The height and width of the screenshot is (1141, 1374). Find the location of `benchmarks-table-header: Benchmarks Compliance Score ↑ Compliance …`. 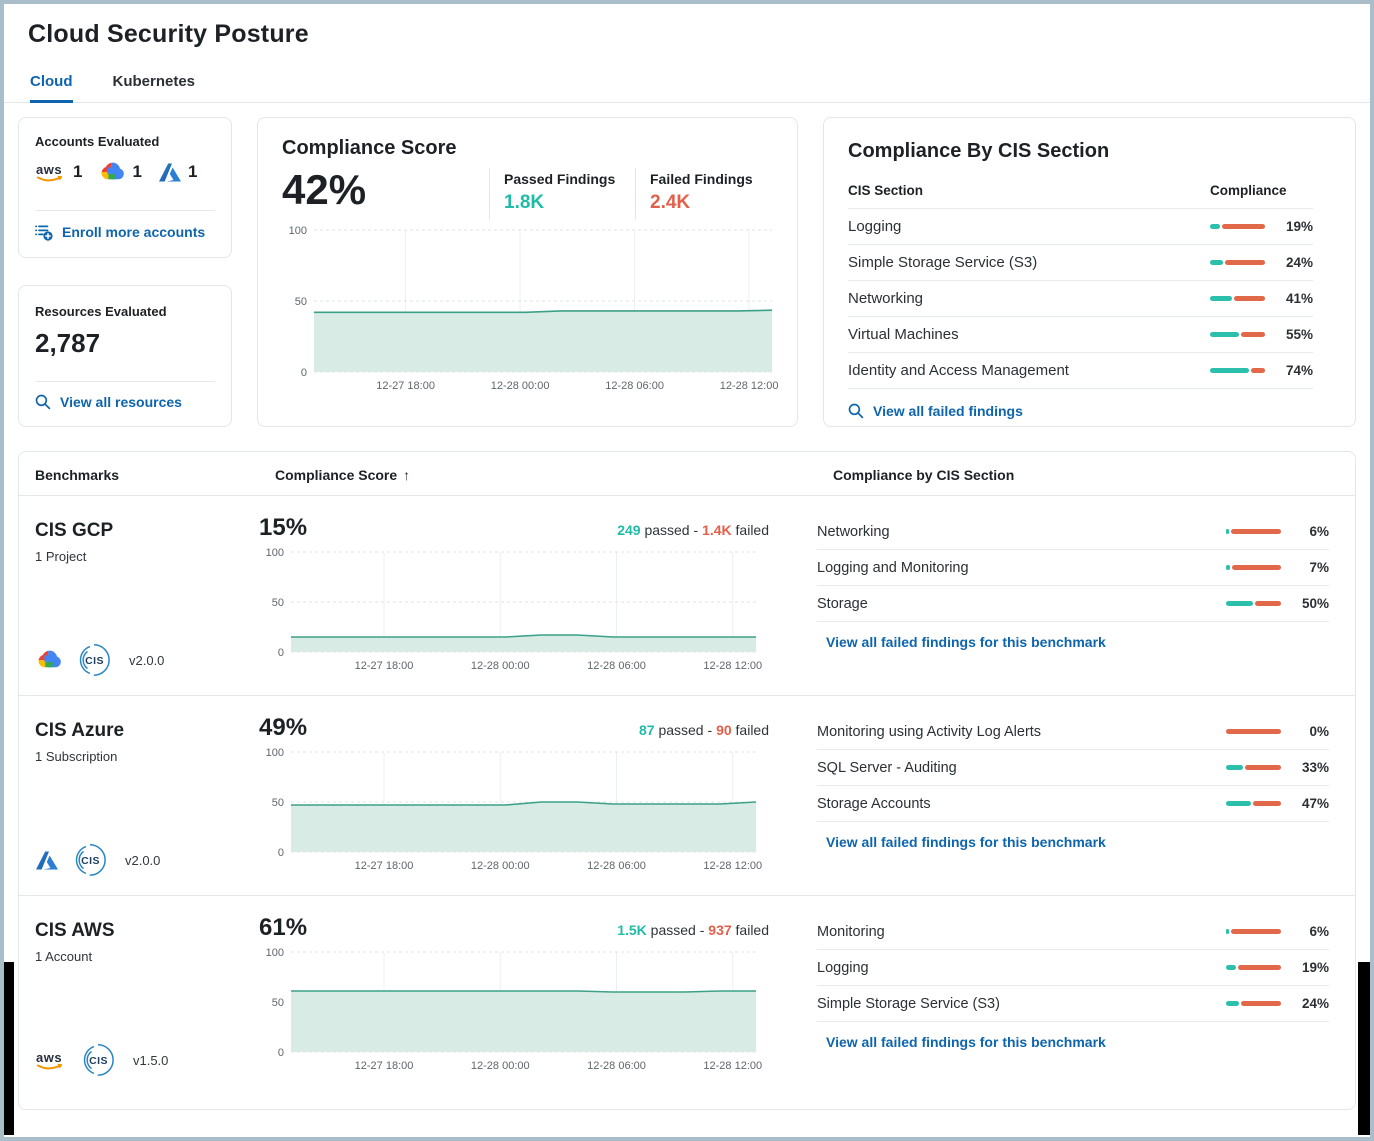

benchmarks-table-header: Benchmarks Compliance Score ↑ Compliance … is located at coordinates (687, 474).